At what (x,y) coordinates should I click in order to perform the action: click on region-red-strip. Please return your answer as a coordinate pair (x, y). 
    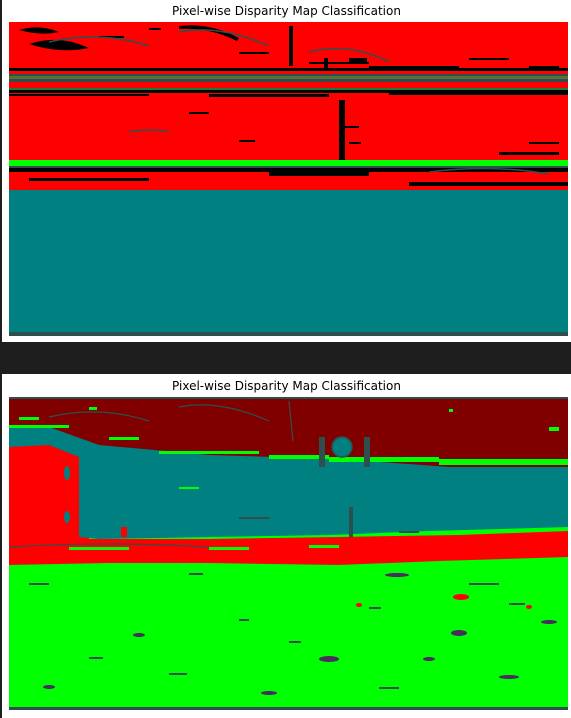
    Looking at the image, I should click on (288, 548).